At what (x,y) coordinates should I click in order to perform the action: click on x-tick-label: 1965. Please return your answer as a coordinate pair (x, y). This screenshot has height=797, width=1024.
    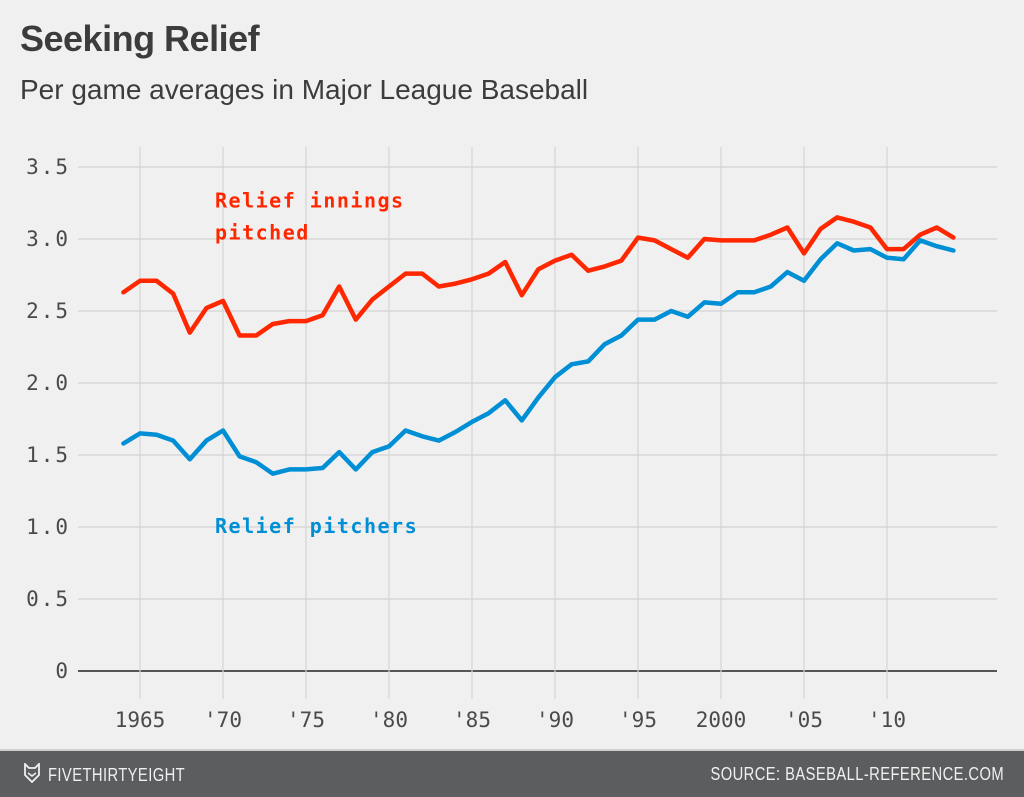
    Looking at the image, I should click on (140, 720).